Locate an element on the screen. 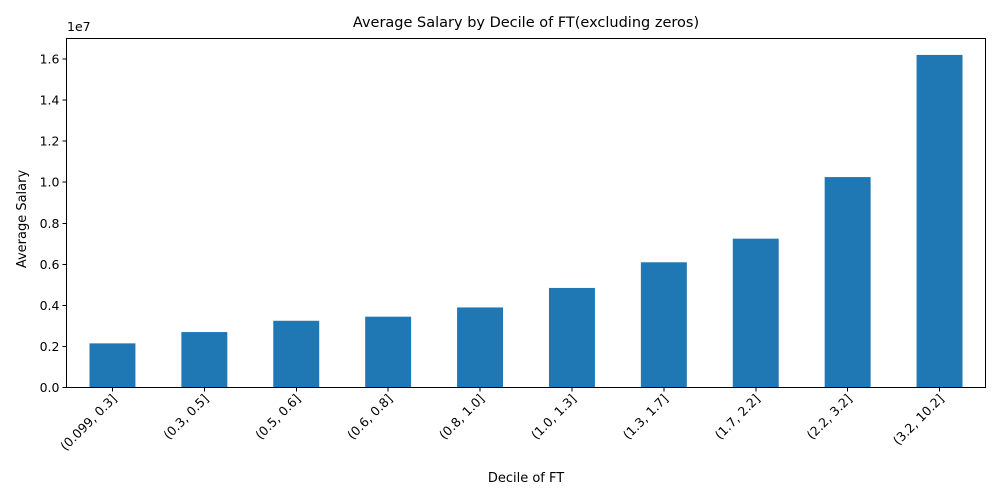 The width and height of the screenshot is (1000, 500). y-tick-label: 1.4 is located at coordinates (50, 100).